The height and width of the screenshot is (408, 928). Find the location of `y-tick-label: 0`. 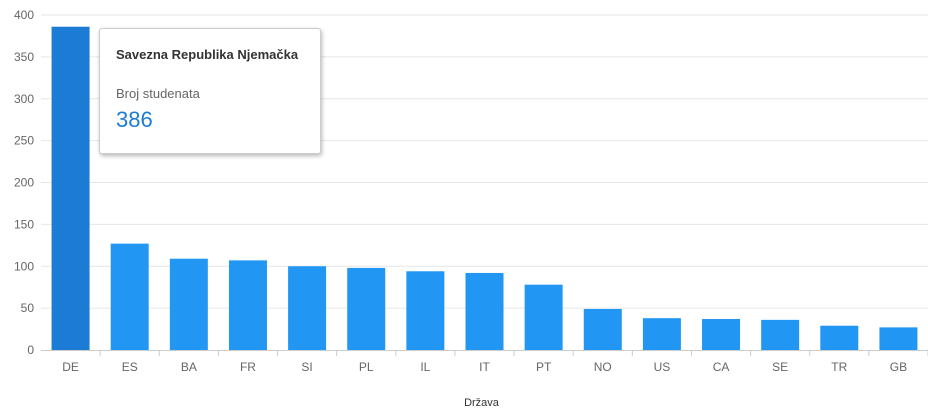

y-tick-label: 0 is located at coordinates (30, 350).